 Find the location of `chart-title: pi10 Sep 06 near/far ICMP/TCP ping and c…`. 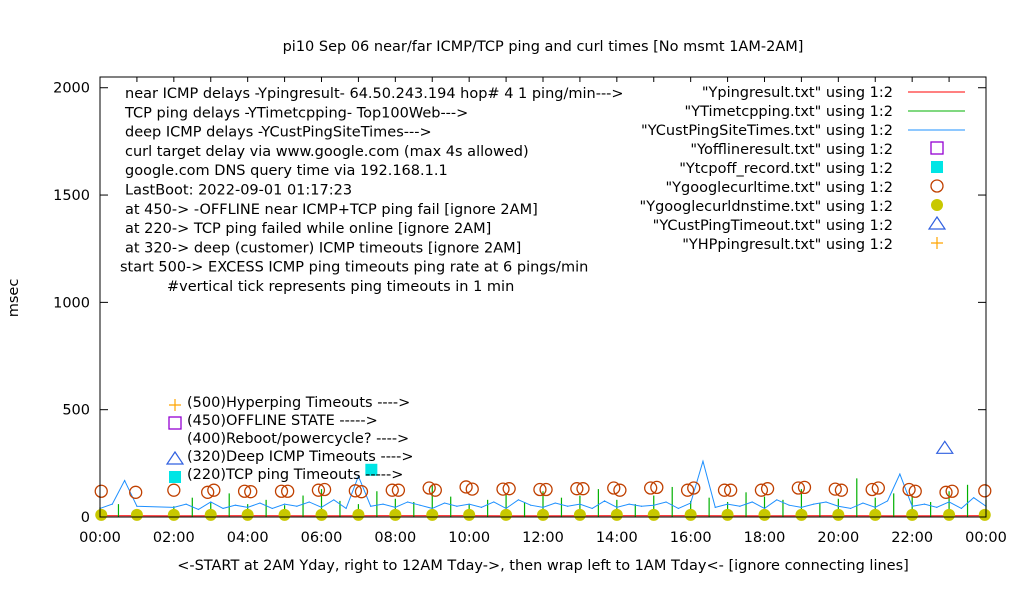

chart-title: pi10 Sep 06 near/far ICMP/TCP ping and c… is located at coordinates (543, 47).